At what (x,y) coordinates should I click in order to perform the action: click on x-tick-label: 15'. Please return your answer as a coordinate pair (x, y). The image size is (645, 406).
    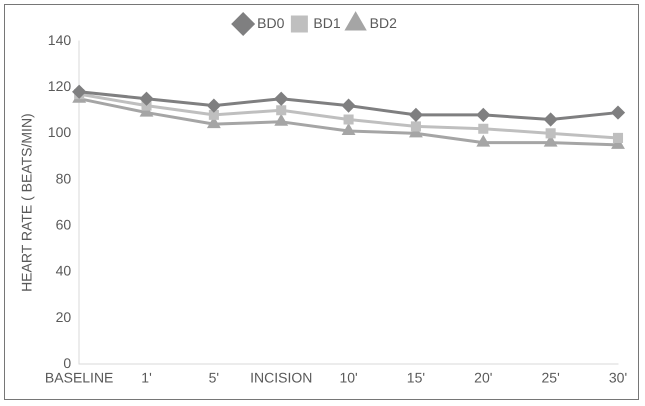
    Looking at the image, I should click on (416, 377).